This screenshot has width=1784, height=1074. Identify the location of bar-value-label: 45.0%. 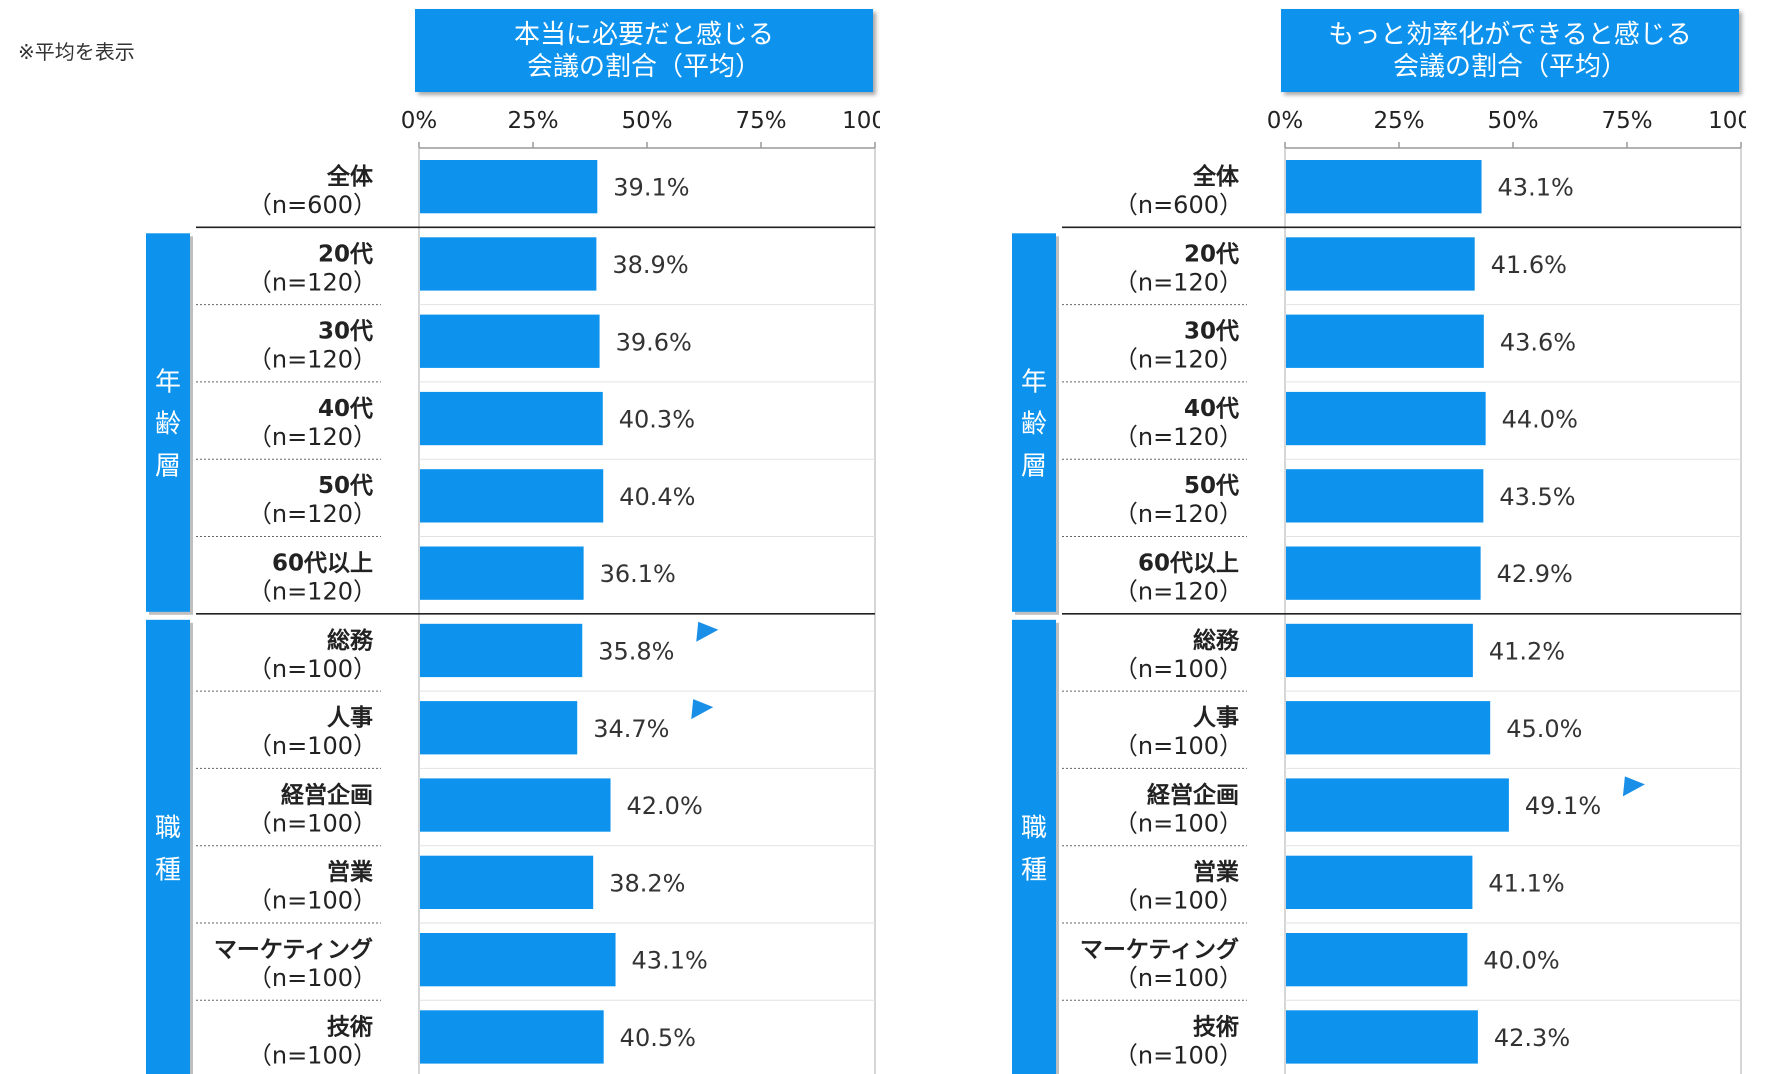
(1544, 729).